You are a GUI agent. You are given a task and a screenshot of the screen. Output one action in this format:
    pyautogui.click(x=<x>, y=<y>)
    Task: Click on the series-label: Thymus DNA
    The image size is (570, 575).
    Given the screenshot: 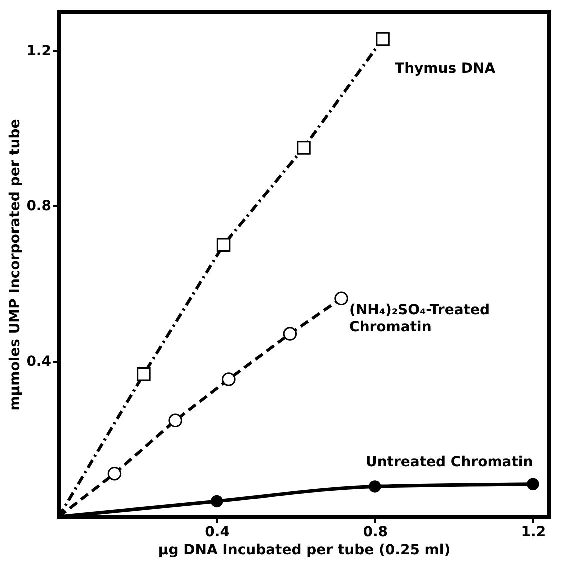 What is the action you would take?
    pyautogui.click(x=445, y=69)
    